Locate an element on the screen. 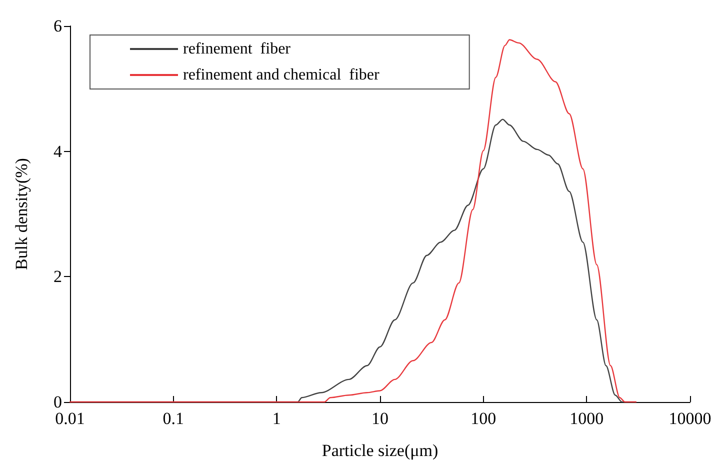 Image resolution: width=718 pixels, height=468 pixels. x-tick-label: 0.01 is located at coordinates (70, 418).